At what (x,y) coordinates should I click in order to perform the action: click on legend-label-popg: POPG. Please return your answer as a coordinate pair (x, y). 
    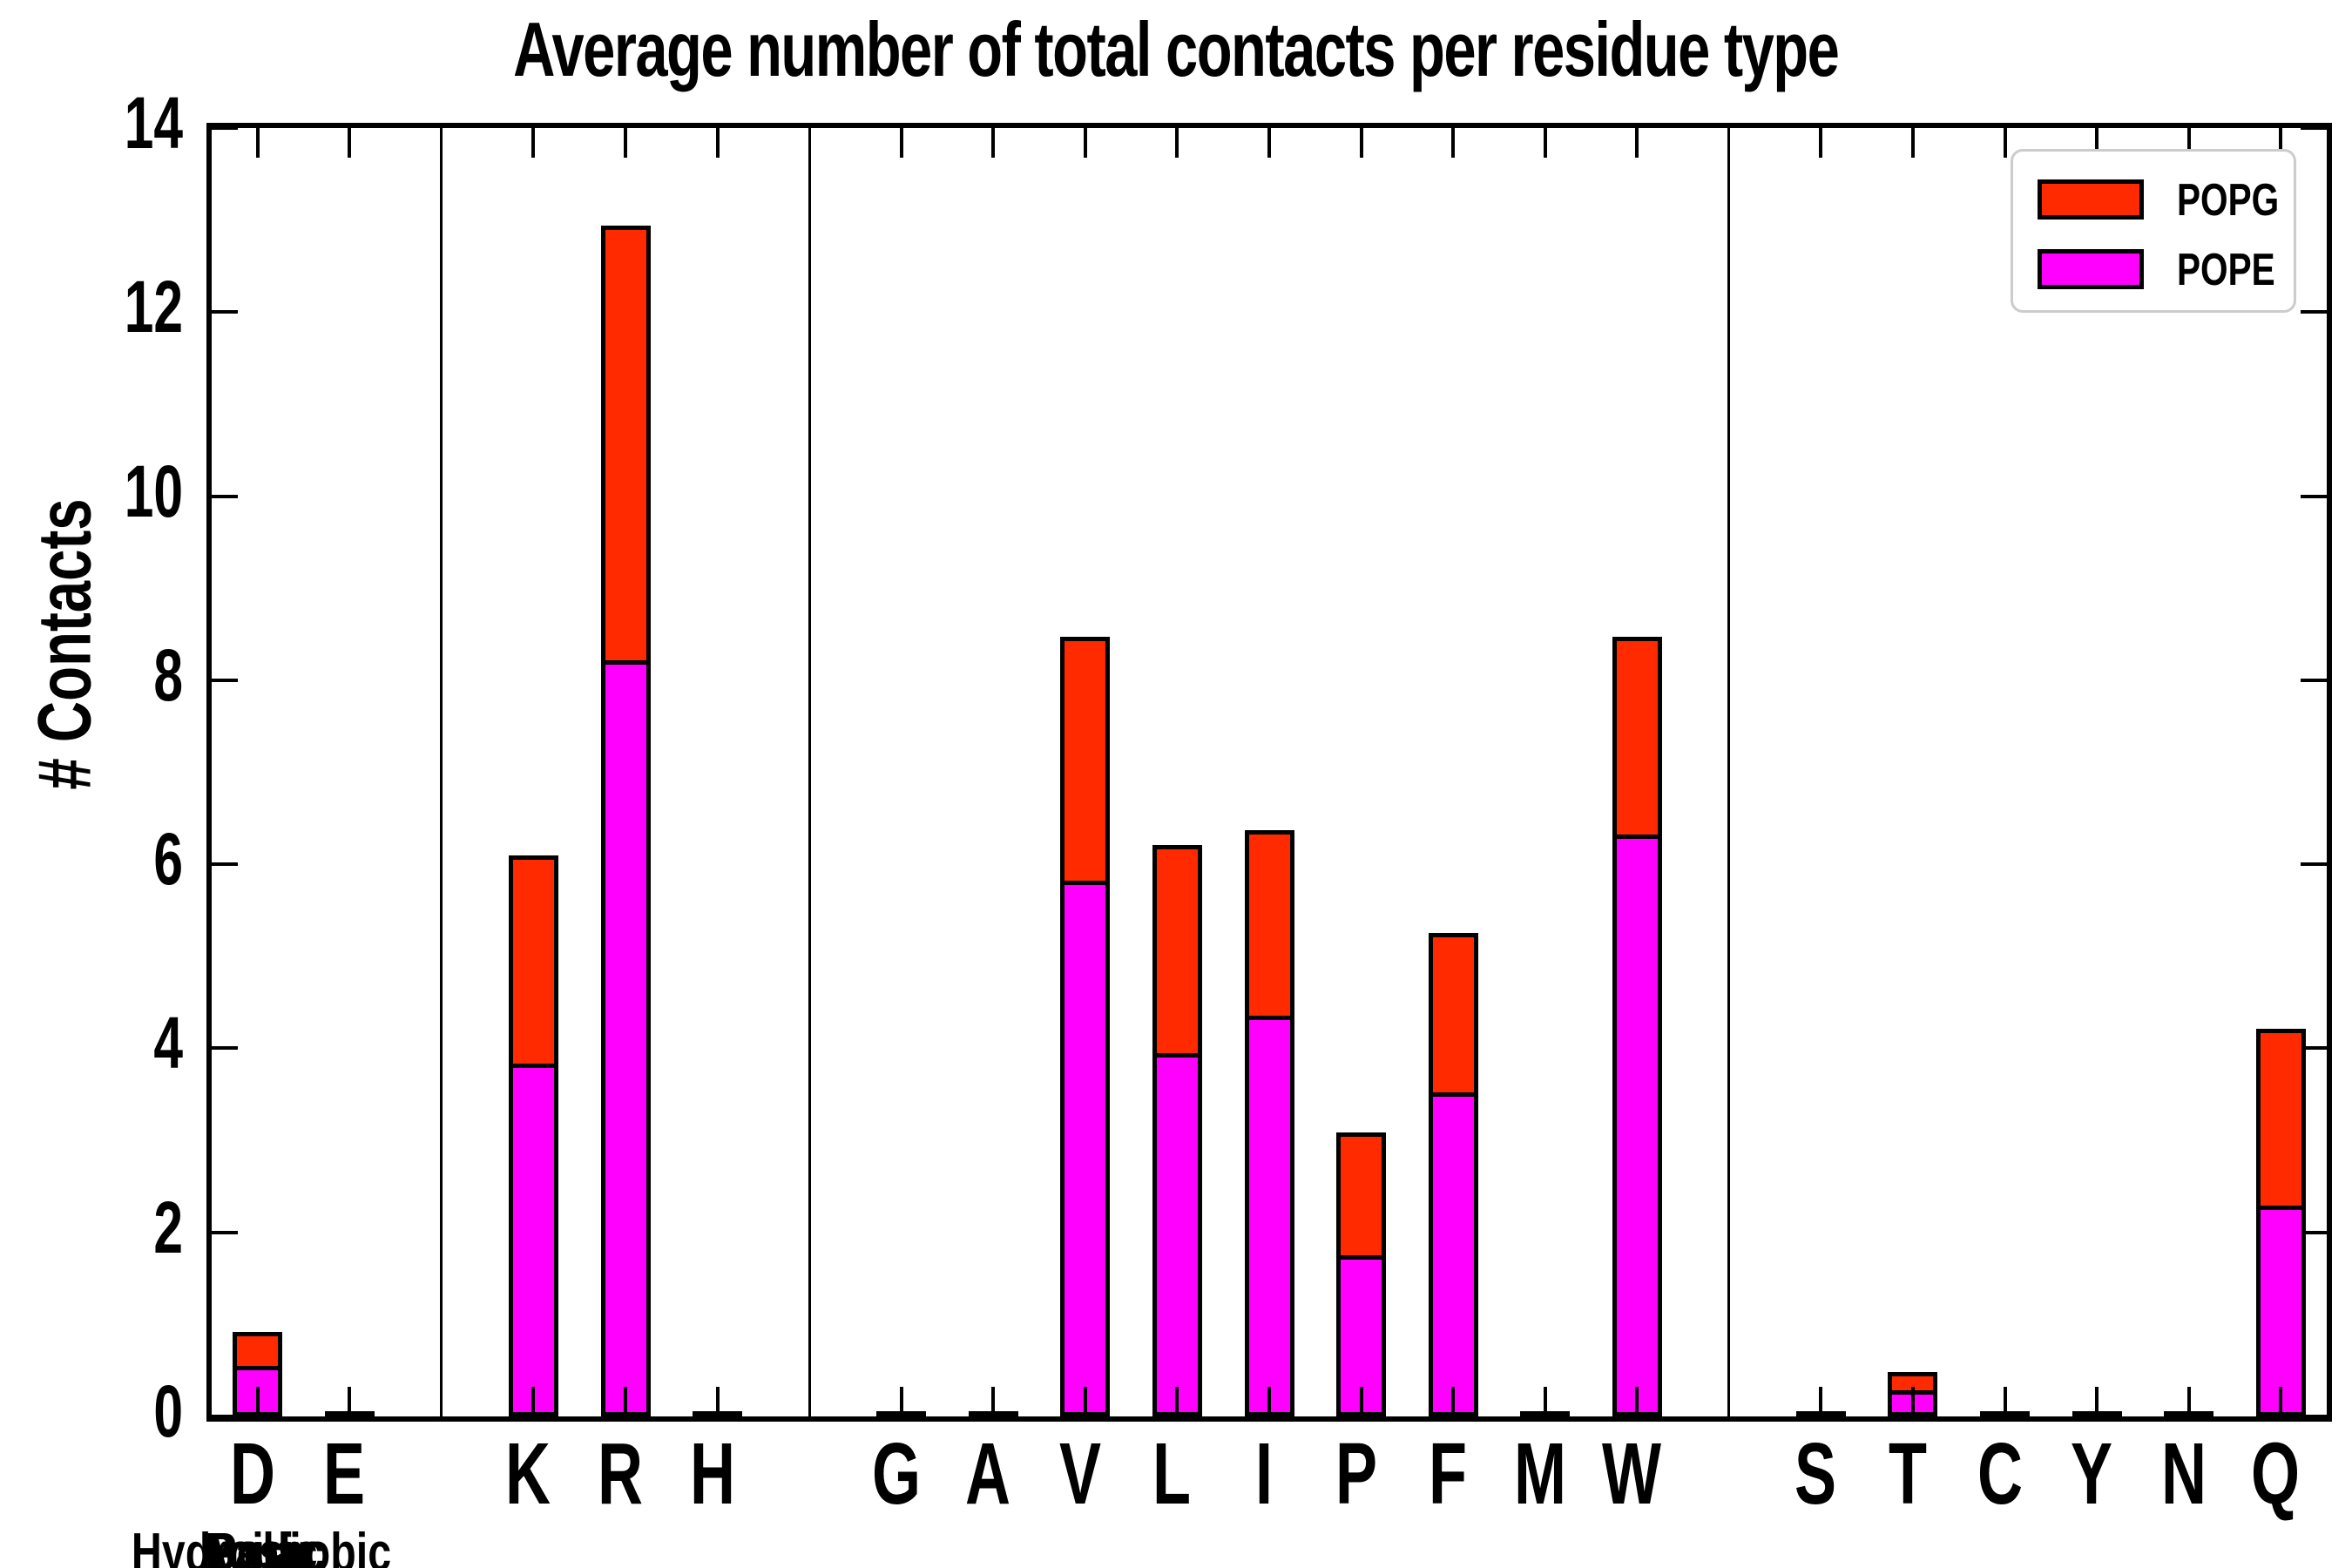
    Looking at the image, I should click on (2228, 200).